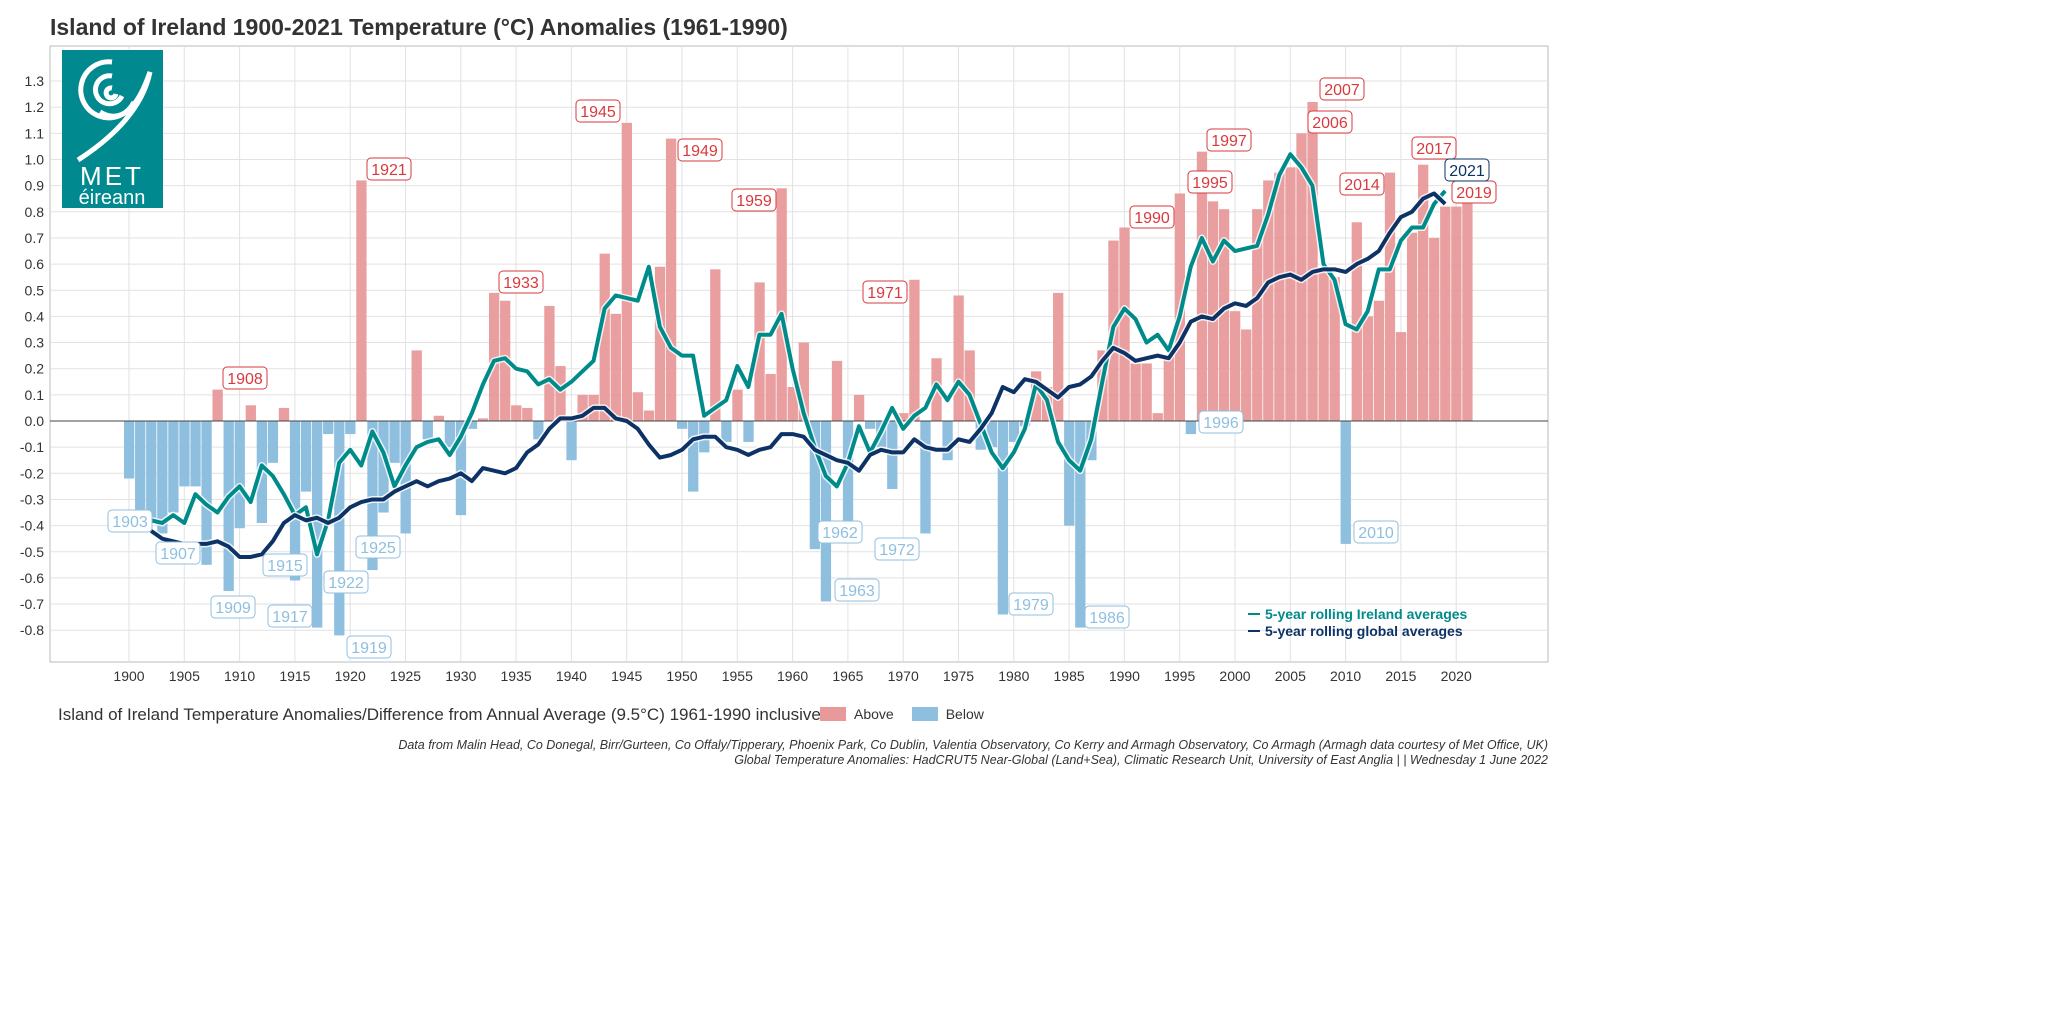  Describe the element at coordinates (1423, 293) in the screenshot. I see `bar-2017` at that location.